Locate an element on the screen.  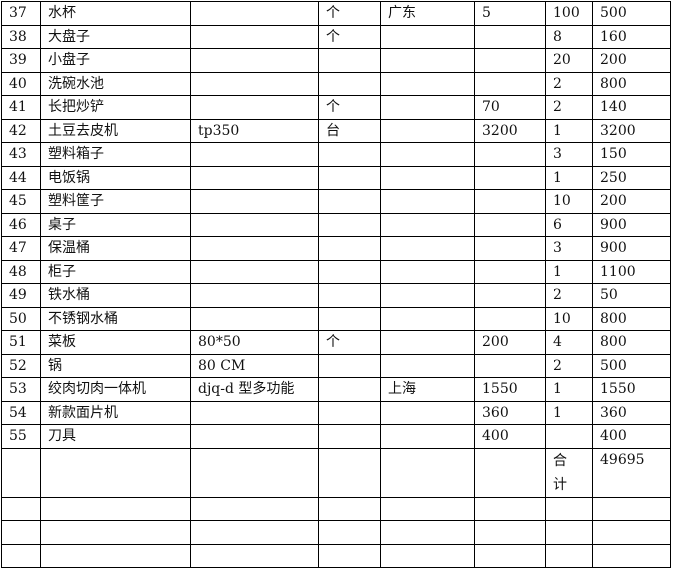
table-row: 50 不锈钢水桶 10 800 is located at coordinates (336, 318).